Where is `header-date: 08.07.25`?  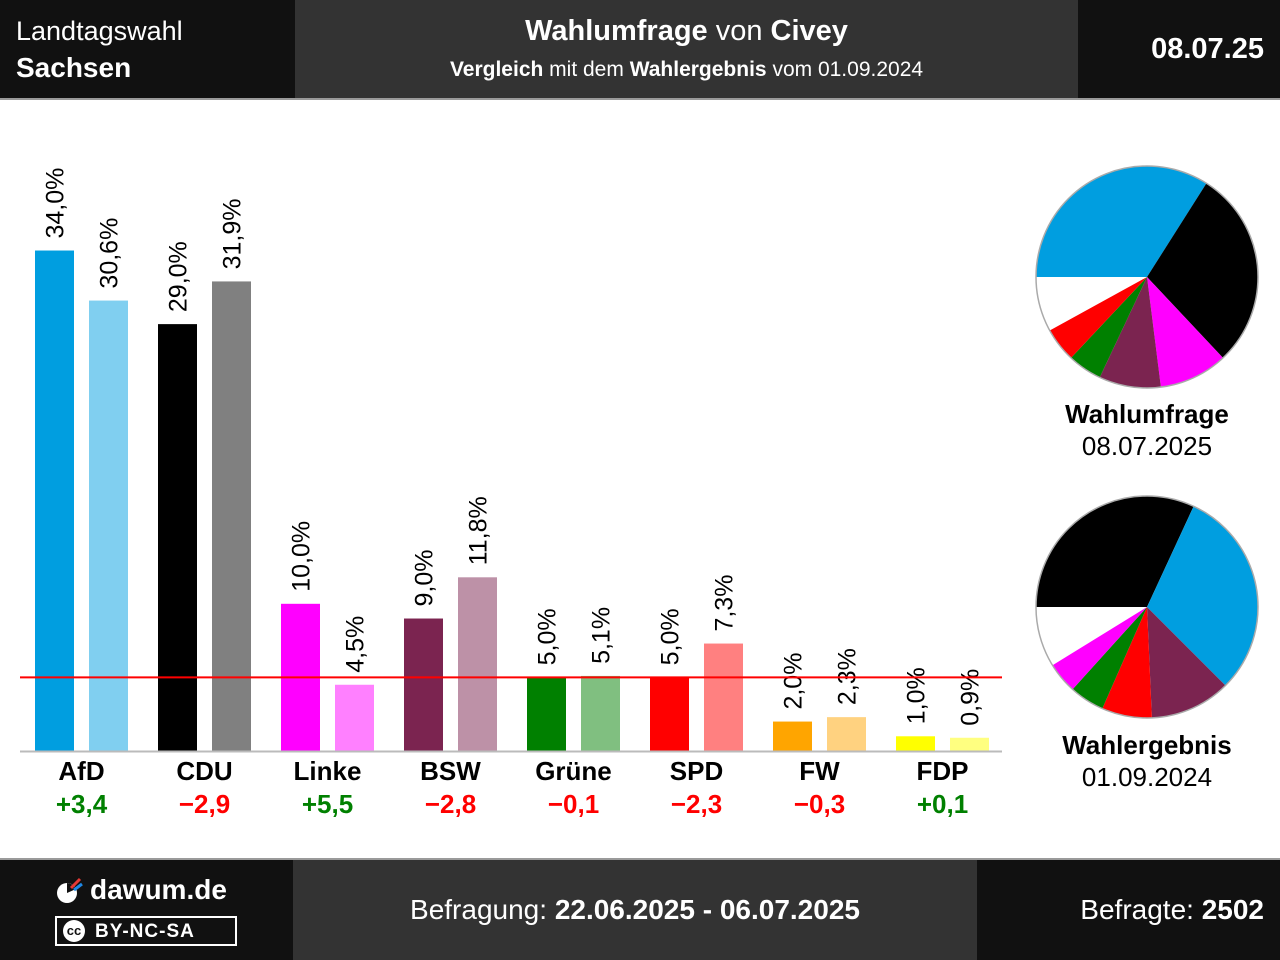 header-date: 08.07.25 is located at coordinates (1207, 49).